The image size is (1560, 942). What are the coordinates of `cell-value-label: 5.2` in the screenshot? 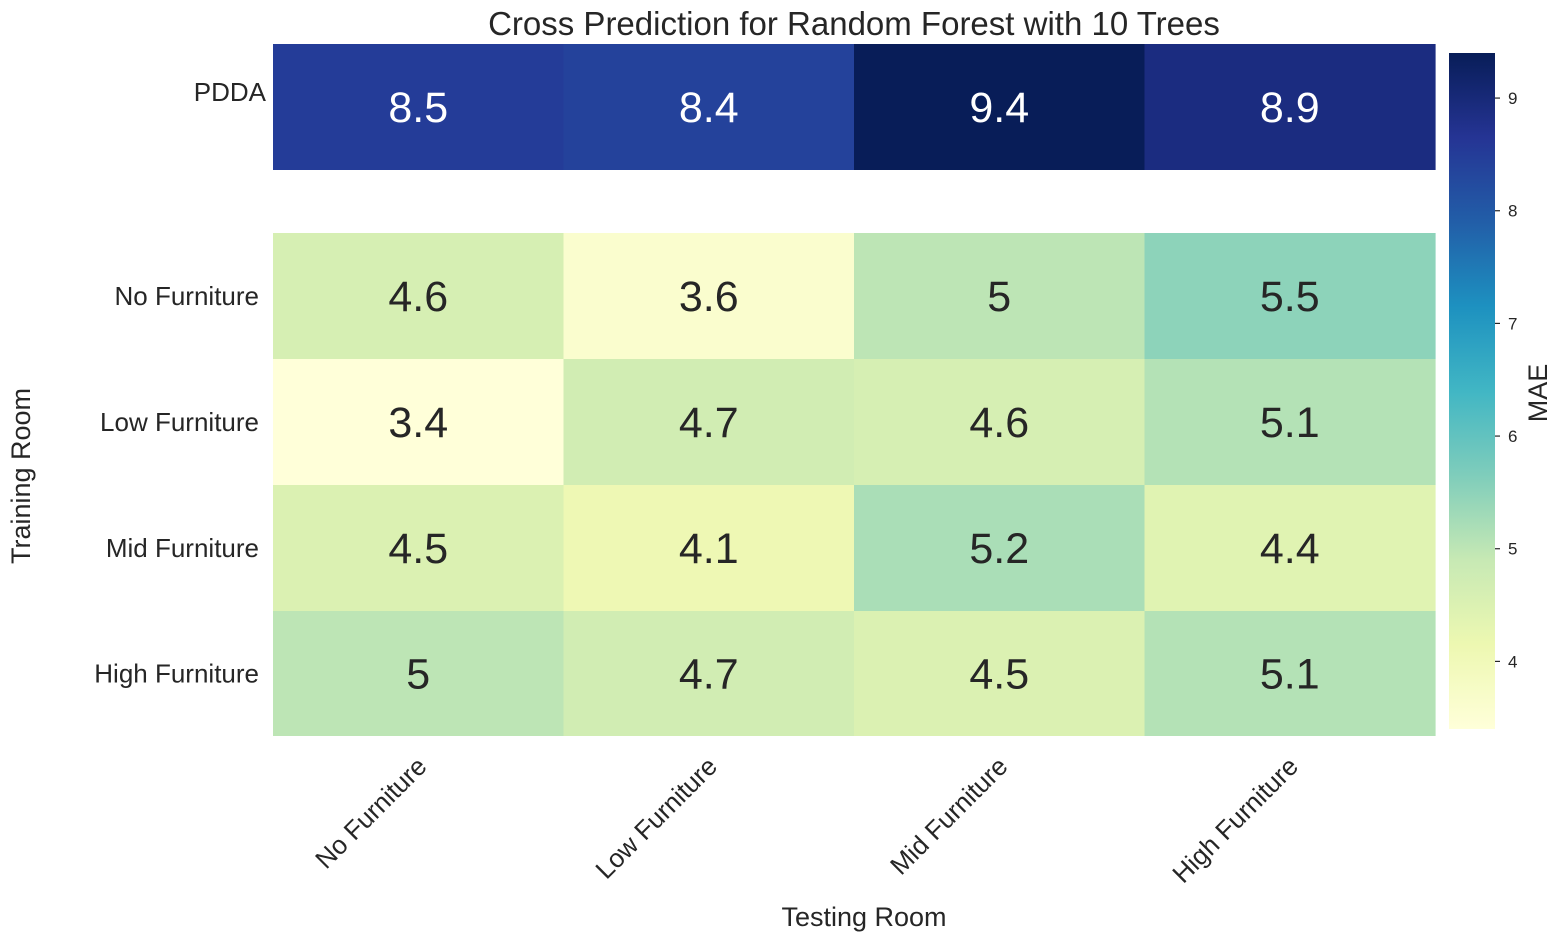 It's located at (999, 549).